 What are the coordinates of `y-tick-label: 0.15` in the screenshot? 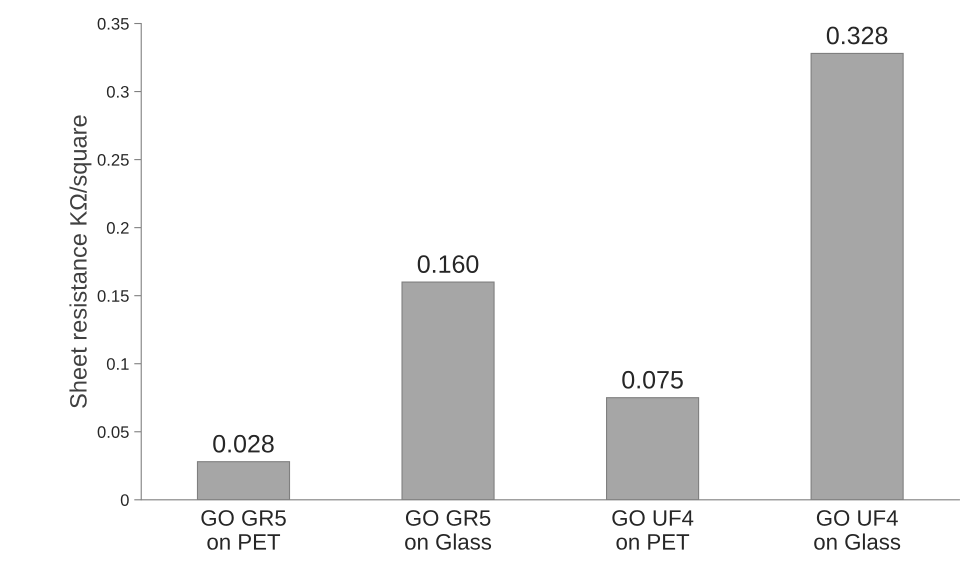 It's located at (113, 296).